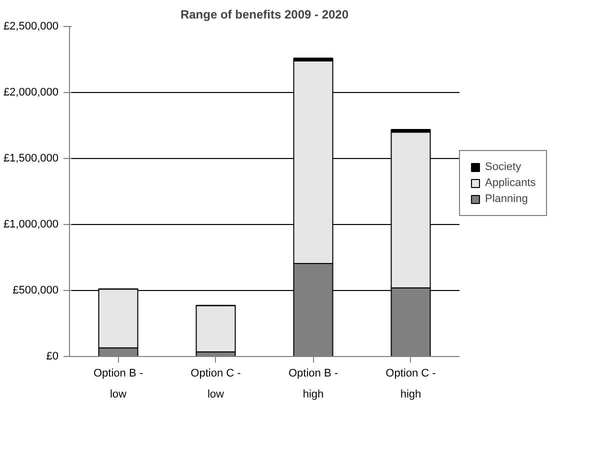  I want to click on y-tick-label: £2,000,000, so click(31, 92).